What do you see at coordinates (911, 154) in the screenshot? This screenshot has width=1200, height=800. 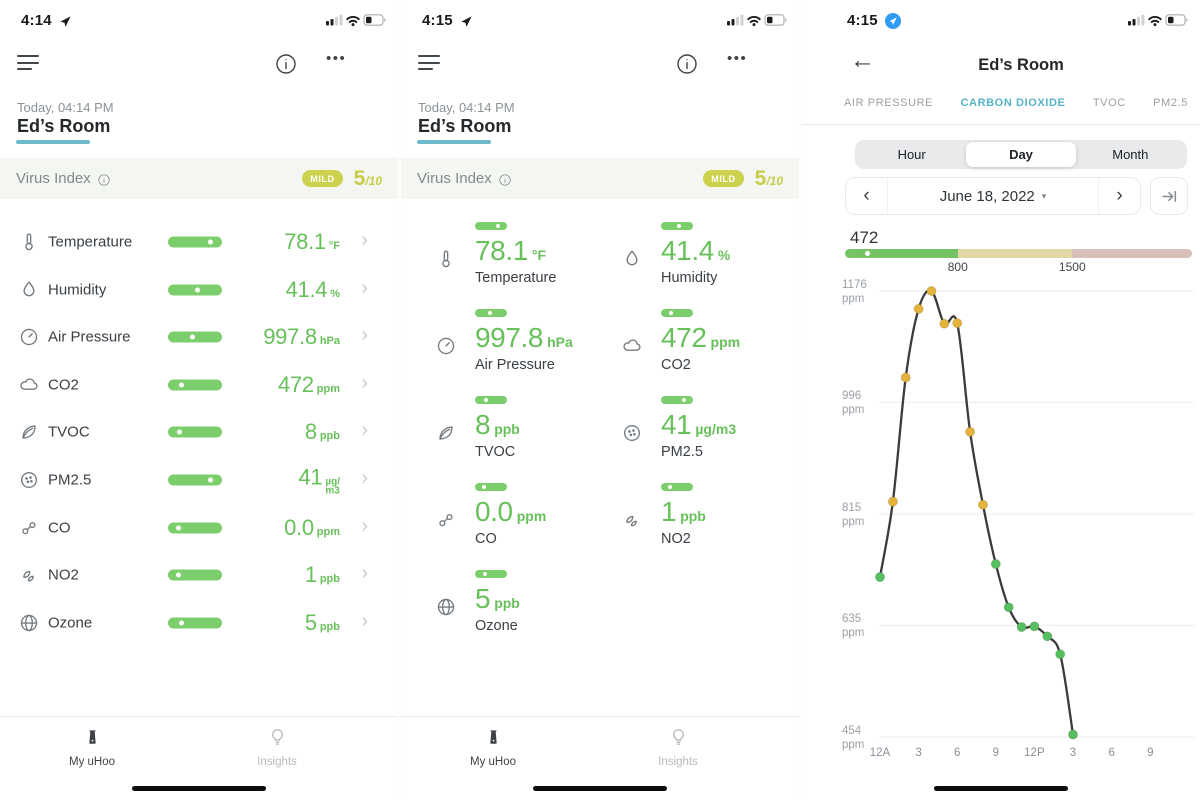 I see `range-tab-hour: Hour` at bounding box center [911, 154].